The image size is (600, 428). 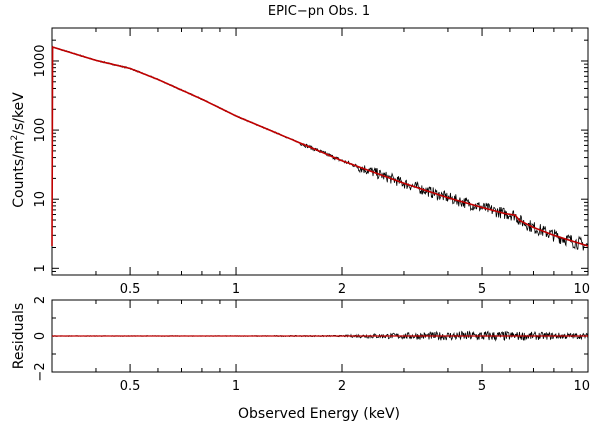 I want to click on x-axis-label: Observed Energy (keV), so click(x=319, y=414).